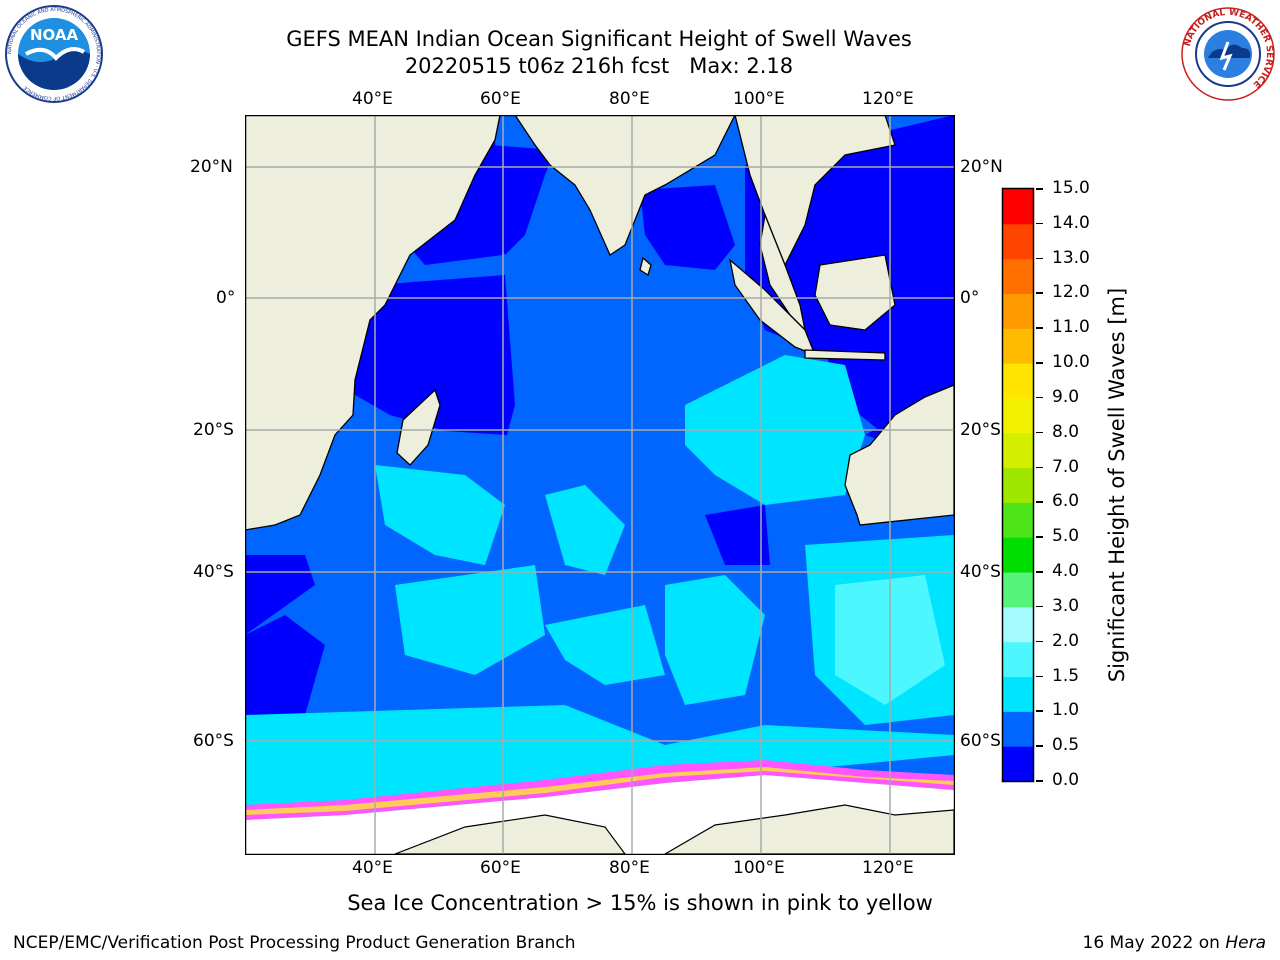 The image size is (1280, 960). Describe the element at coordinates (674, 829) in the screenshot. I see `antarctica-land` at that location.